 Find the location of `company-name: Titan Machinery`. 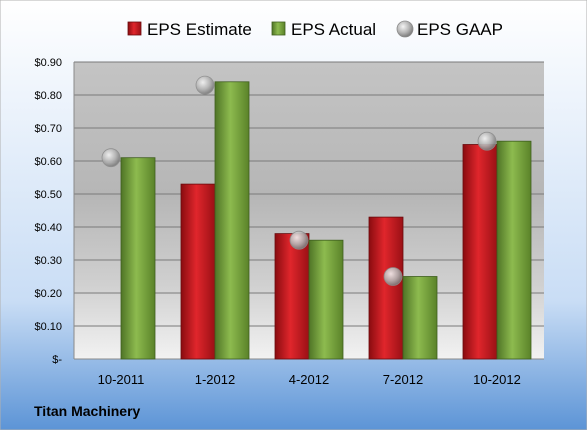

company-name: Titan Machinery is located at coordinates (87, 411).